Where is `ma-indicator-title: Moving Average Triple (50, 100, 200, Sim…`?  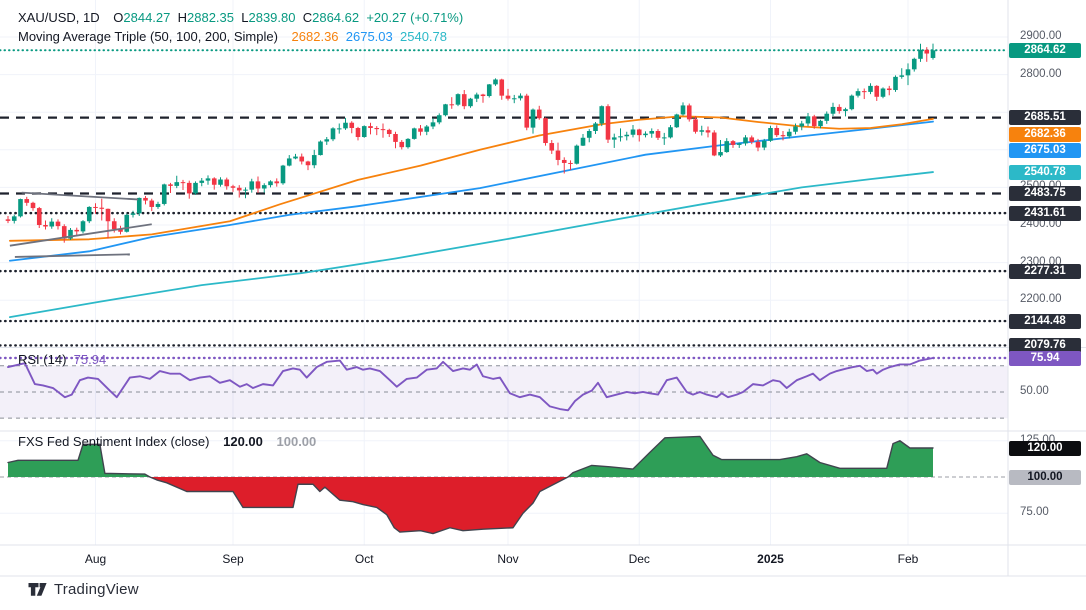
ma-indicator-title: Moving Average Triple (50, 100, 200, Sim… is located at coordinates (148, 36).